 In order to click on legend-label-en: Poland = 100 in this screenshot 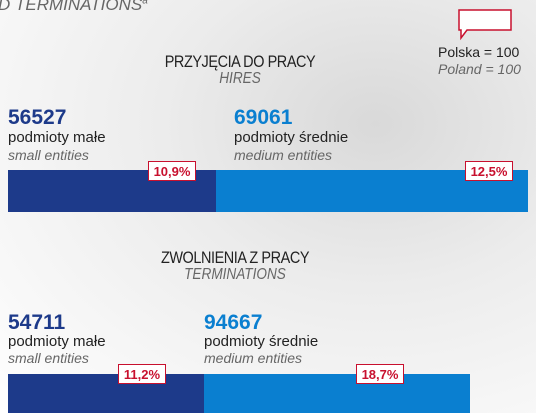, I will do `click(479, 69)`.